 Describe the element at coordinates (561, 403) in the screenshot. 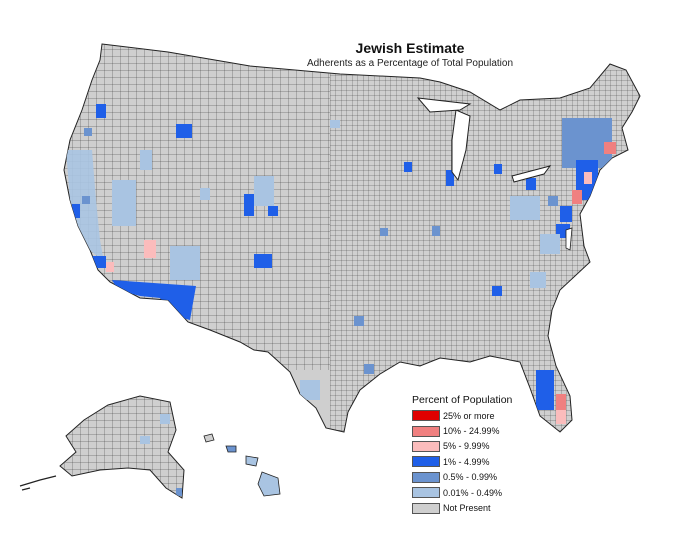

I see `county-palm-beach` at that location.